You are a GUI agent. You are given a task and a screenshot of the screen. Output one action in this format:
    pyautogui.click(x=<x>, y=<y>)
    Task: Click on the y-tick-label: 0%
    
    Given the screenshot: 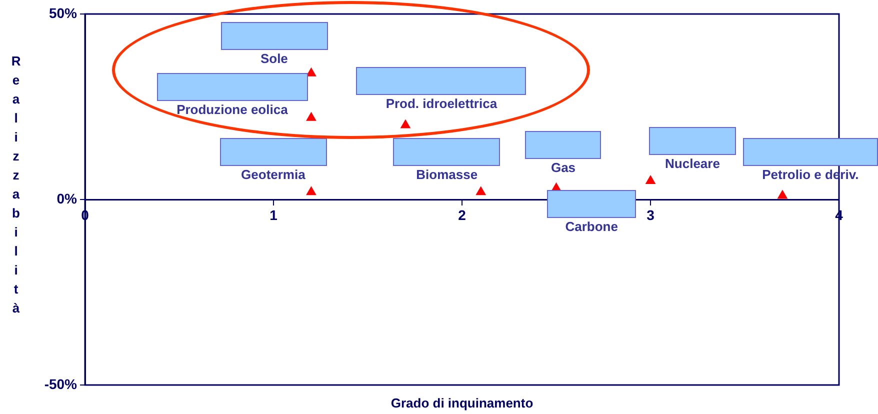 What is the action you would take?
    pyautogui.click(x=67, y=198)
    